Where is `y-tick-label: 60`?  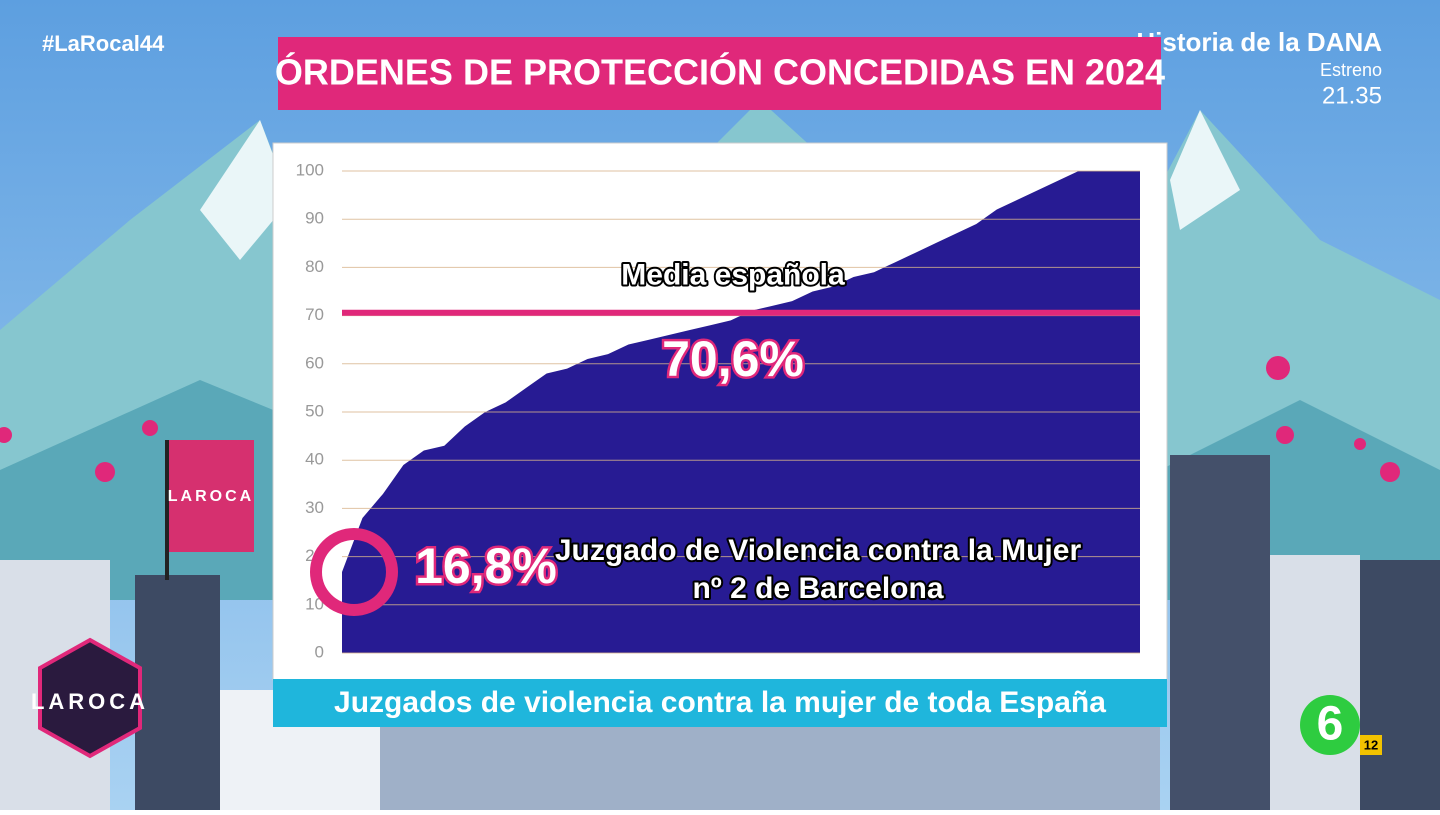
y-tick-label: 60 is located at coordinates (314, 362).